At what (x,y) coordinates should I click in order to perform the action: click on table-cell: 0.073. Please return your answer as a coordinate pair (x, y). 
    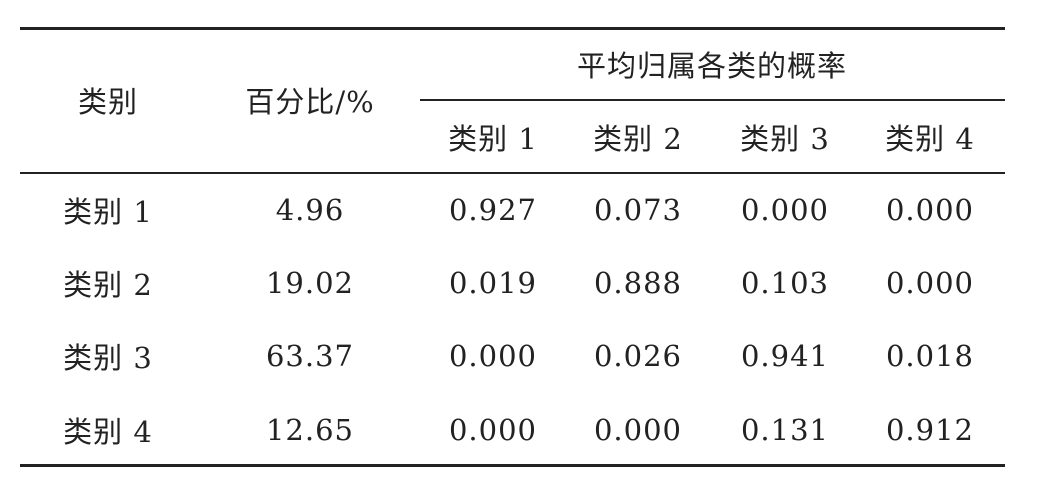
    Looking at the image, I should click on (638, 210).